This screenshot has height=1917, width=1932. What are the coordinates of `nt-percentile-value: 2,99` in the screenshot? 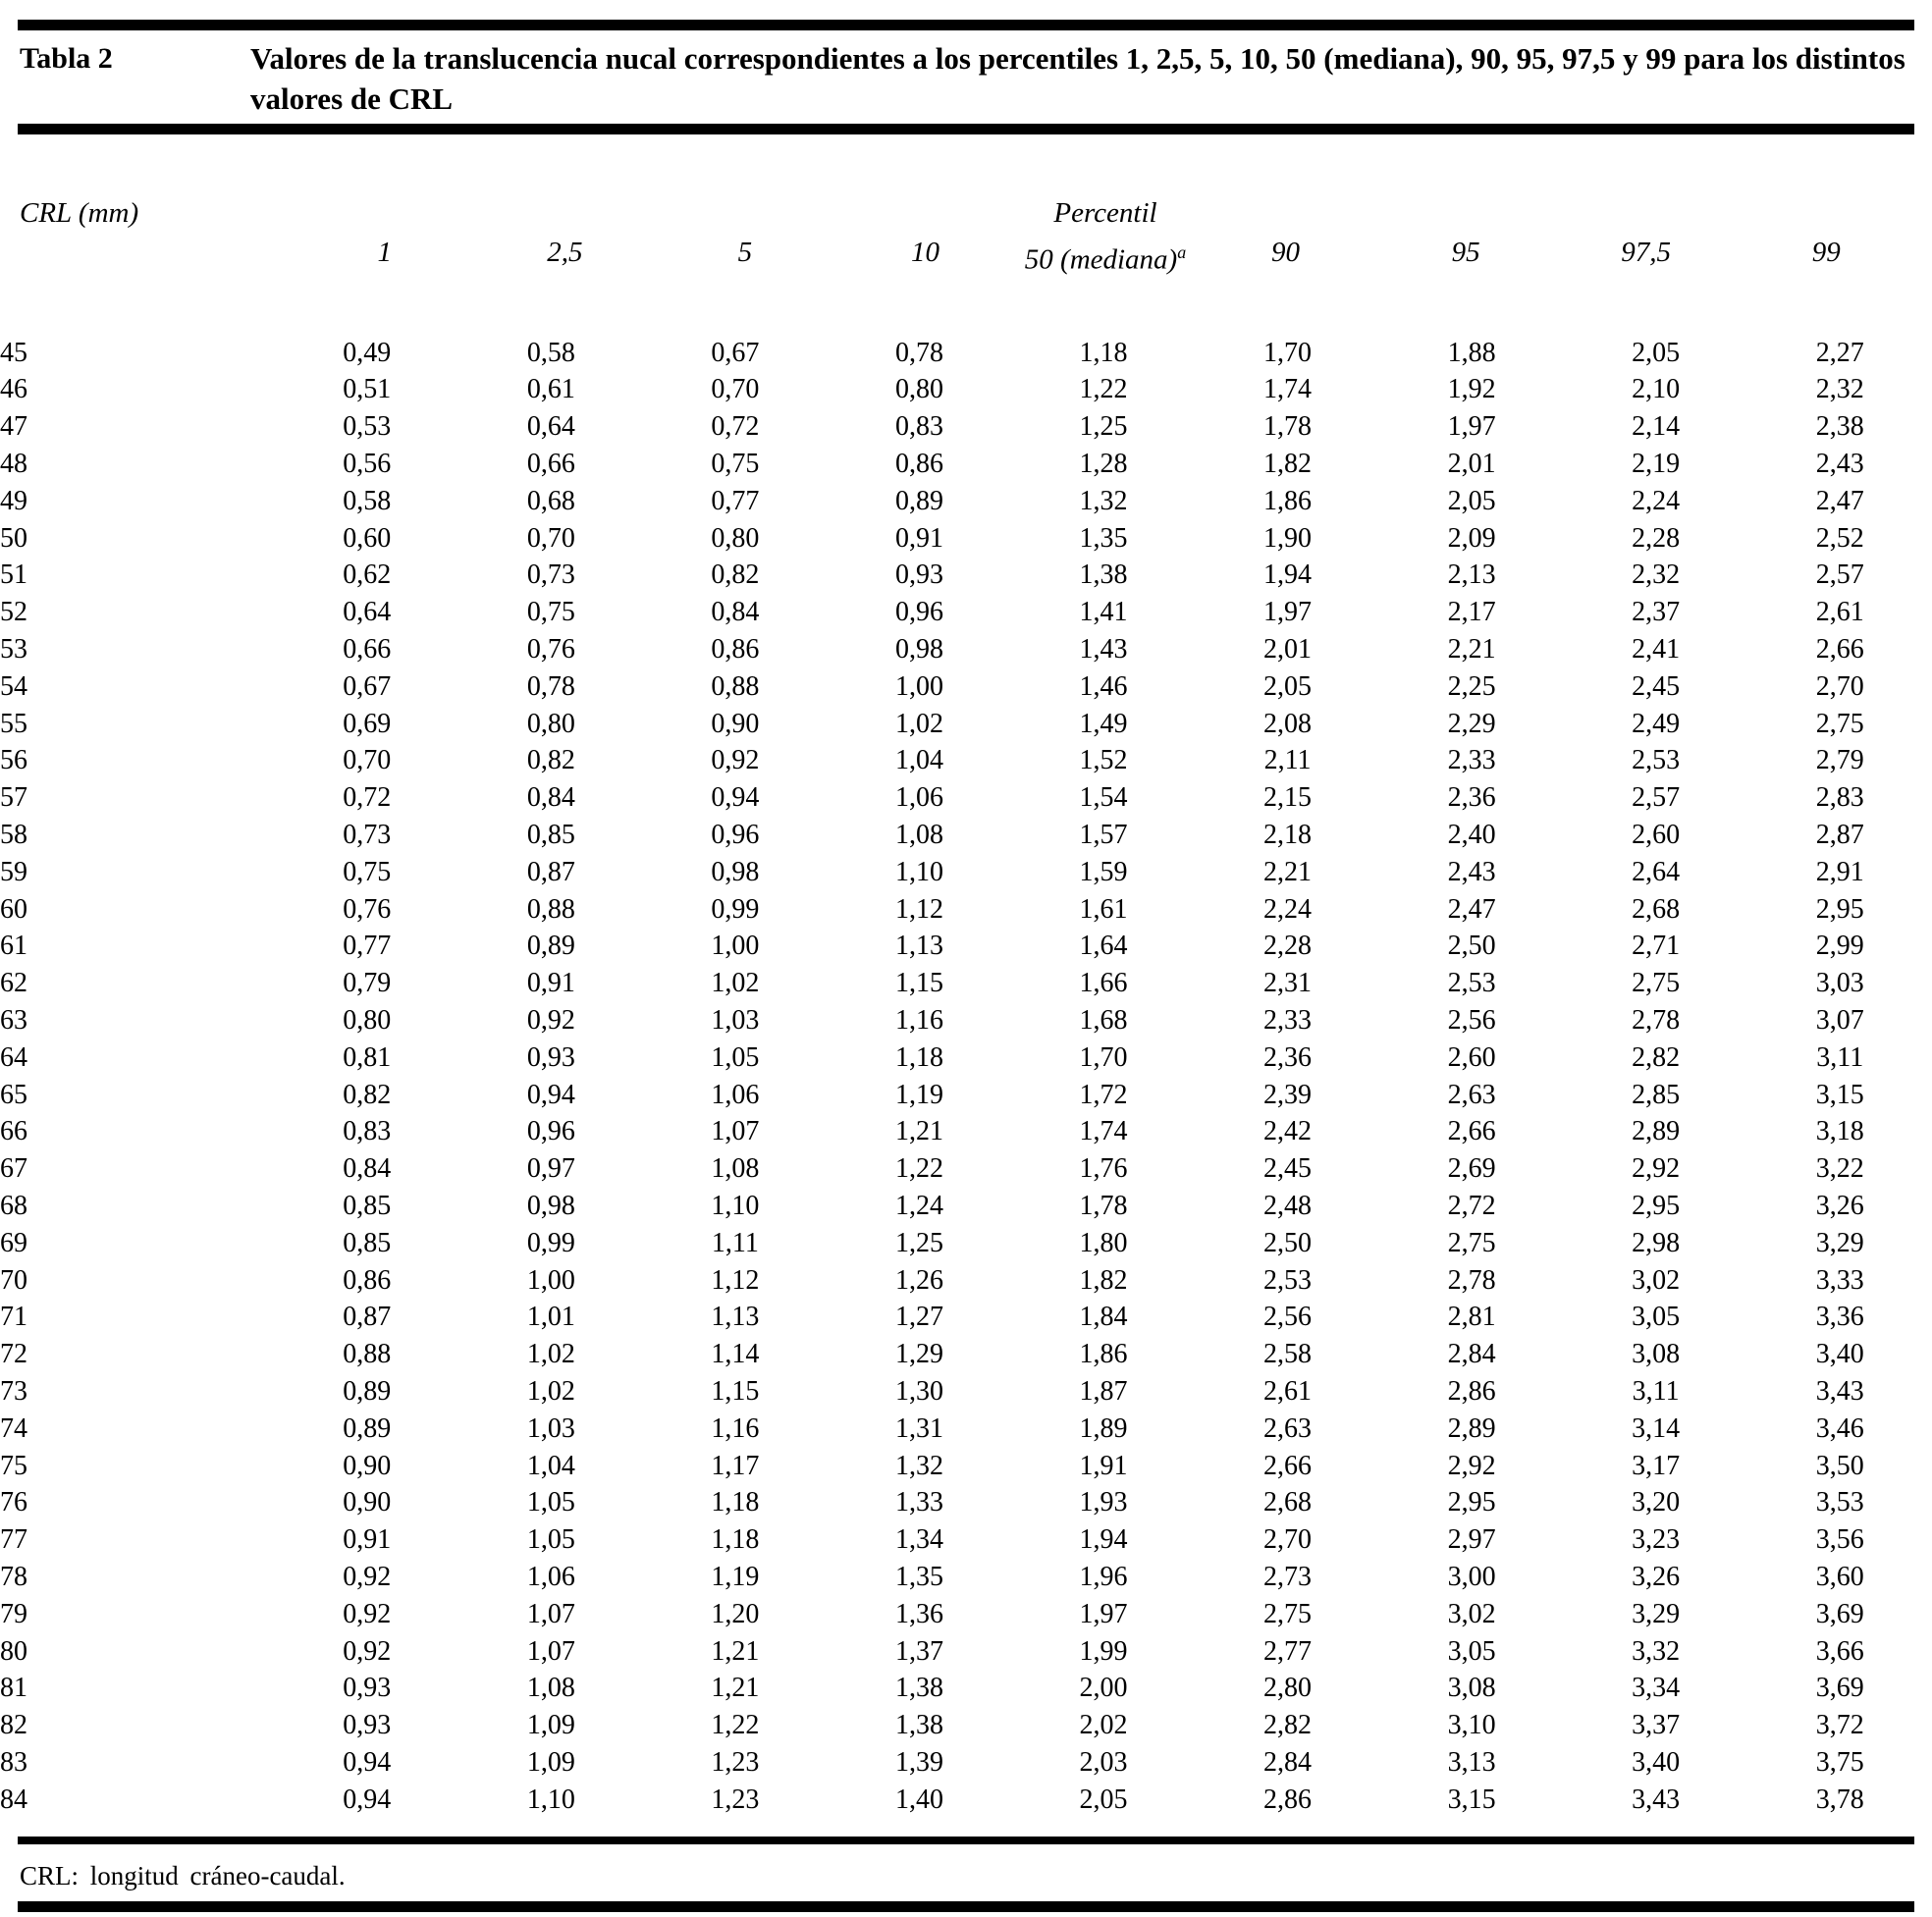 It's located at (1839, 946).